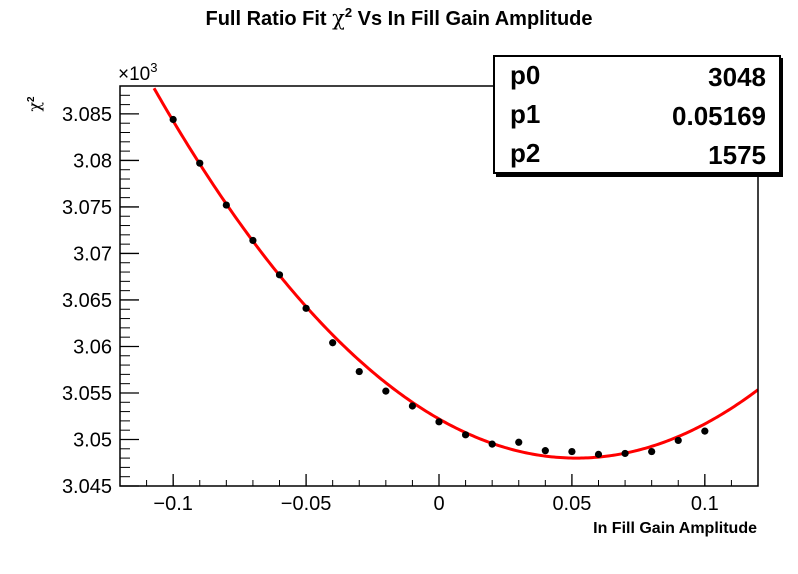 The image size is (798, 574). I want to click on stat-p1-value: 0.05169, so click(719, 116).